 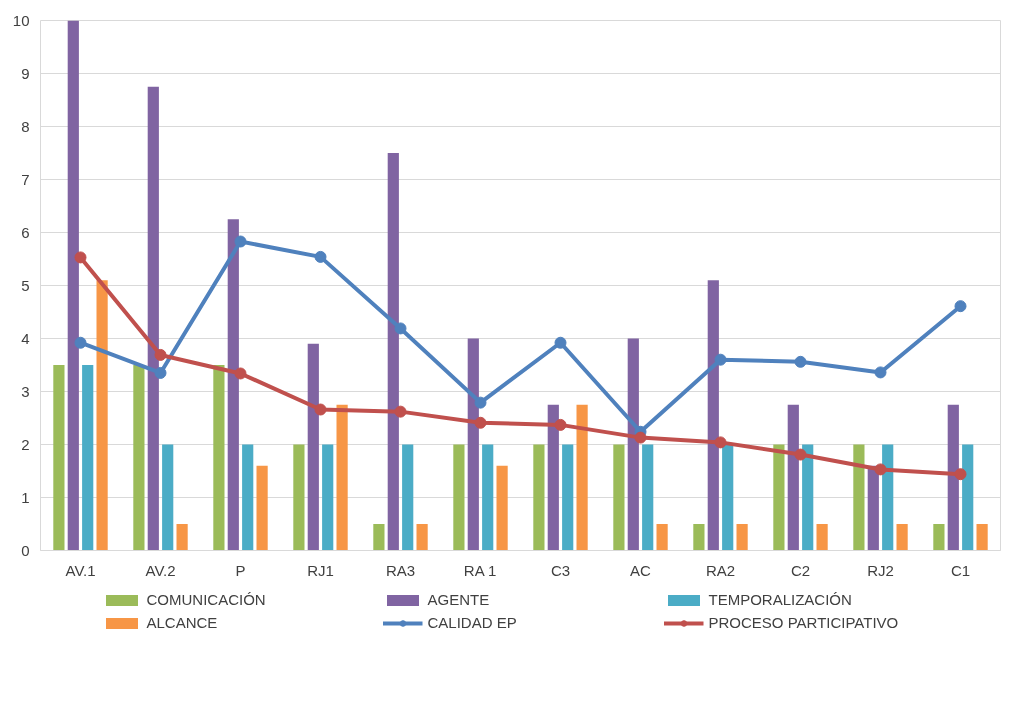 I want to click on y-tick-label: 3, so click(x=25, y=391).